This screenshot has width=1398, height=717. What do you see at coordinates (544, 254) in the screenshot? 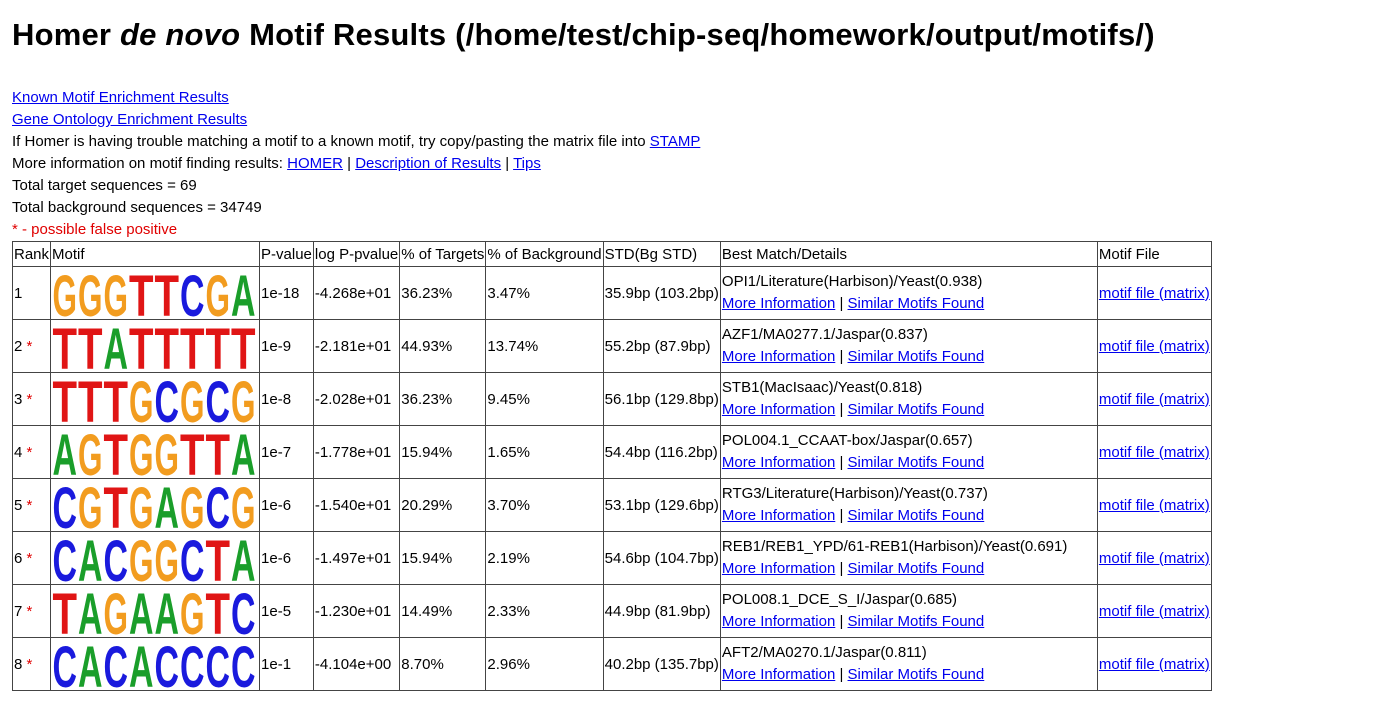
I see `header-background: % of Background` at bounding box center [544, 254].